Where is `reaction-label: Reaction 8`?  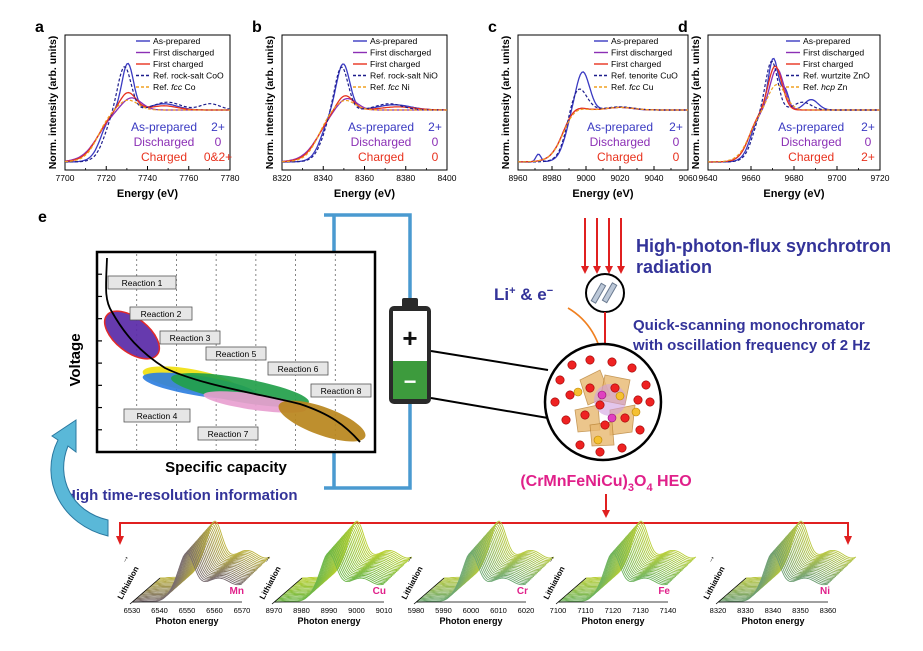
reaction-label: Reaction 8 is located at coordinates (341, 391).